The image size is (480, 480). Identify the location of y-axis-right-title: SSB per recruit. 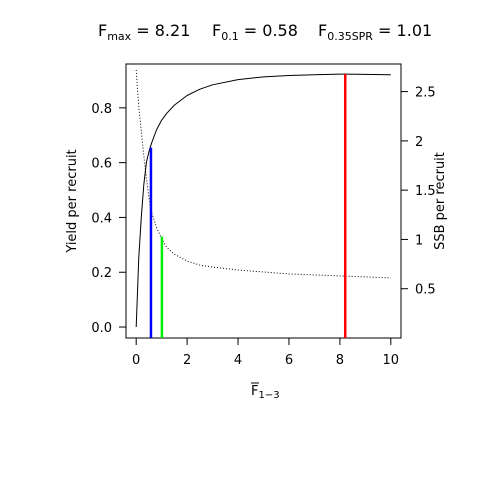
(440, 201).